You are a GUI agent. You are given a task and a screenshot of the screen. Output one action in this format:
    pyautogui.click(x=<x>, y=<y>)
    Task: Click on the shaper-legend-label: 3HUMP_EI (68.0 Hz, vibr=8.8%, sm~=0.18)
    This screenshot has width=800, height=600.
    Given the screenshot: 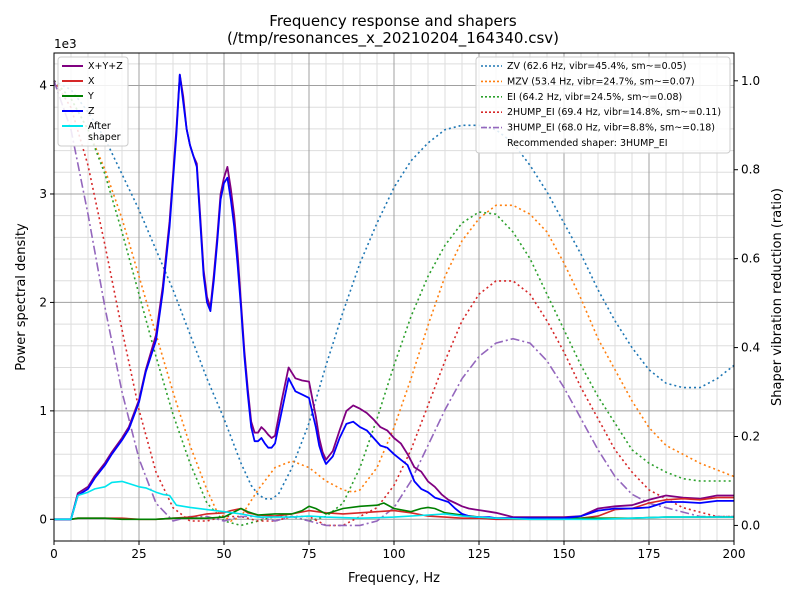 What is the action you would take?
    pyautogui.click(x=611, y=128)
    